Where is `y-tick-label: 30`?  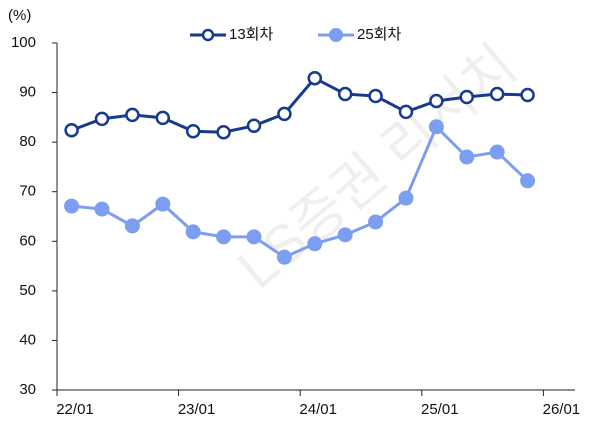
y-tick-label: 30 is located at coordinates (27, 389).